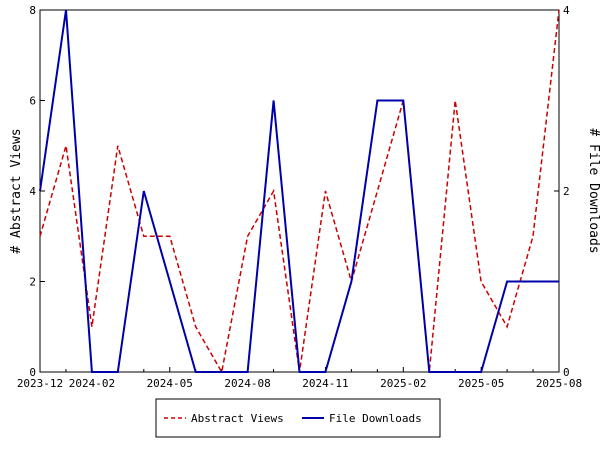 The width and height of the screenshot is (600, 450). Describe the element at coordinates (32, 282) in the screenshot. I see `y-left-tick-label: 2` at that location.